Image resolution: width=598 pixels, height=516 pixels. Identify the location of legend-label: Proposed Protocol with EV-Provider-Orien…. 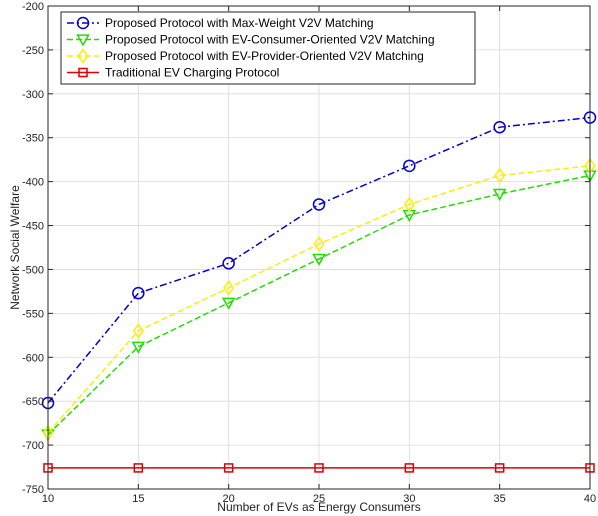
(264, 56).